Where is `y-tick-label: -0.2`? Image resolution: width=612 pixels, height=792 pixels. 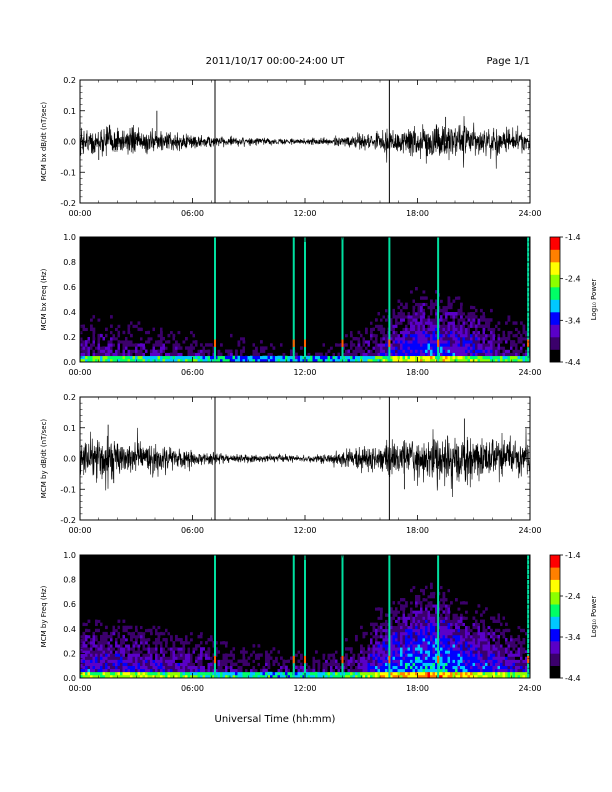 y-tick-label: -0.2 is located at coordinates (68, 203).